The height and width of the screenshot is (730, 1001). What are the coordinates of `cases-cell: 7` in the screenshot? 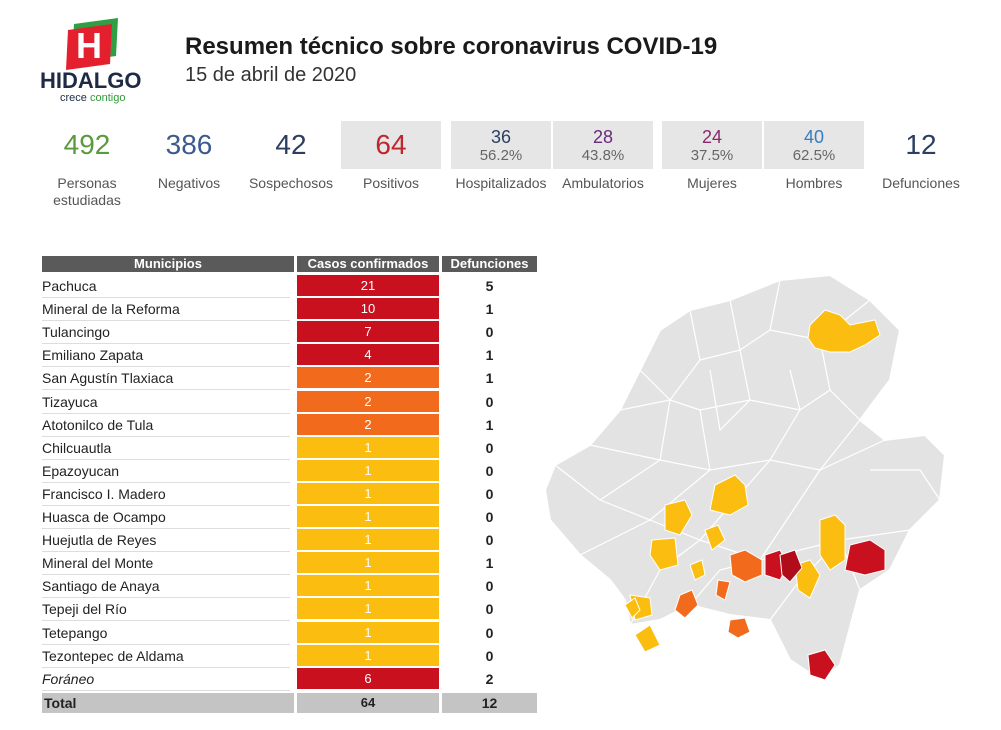 It's located at (368, 332).